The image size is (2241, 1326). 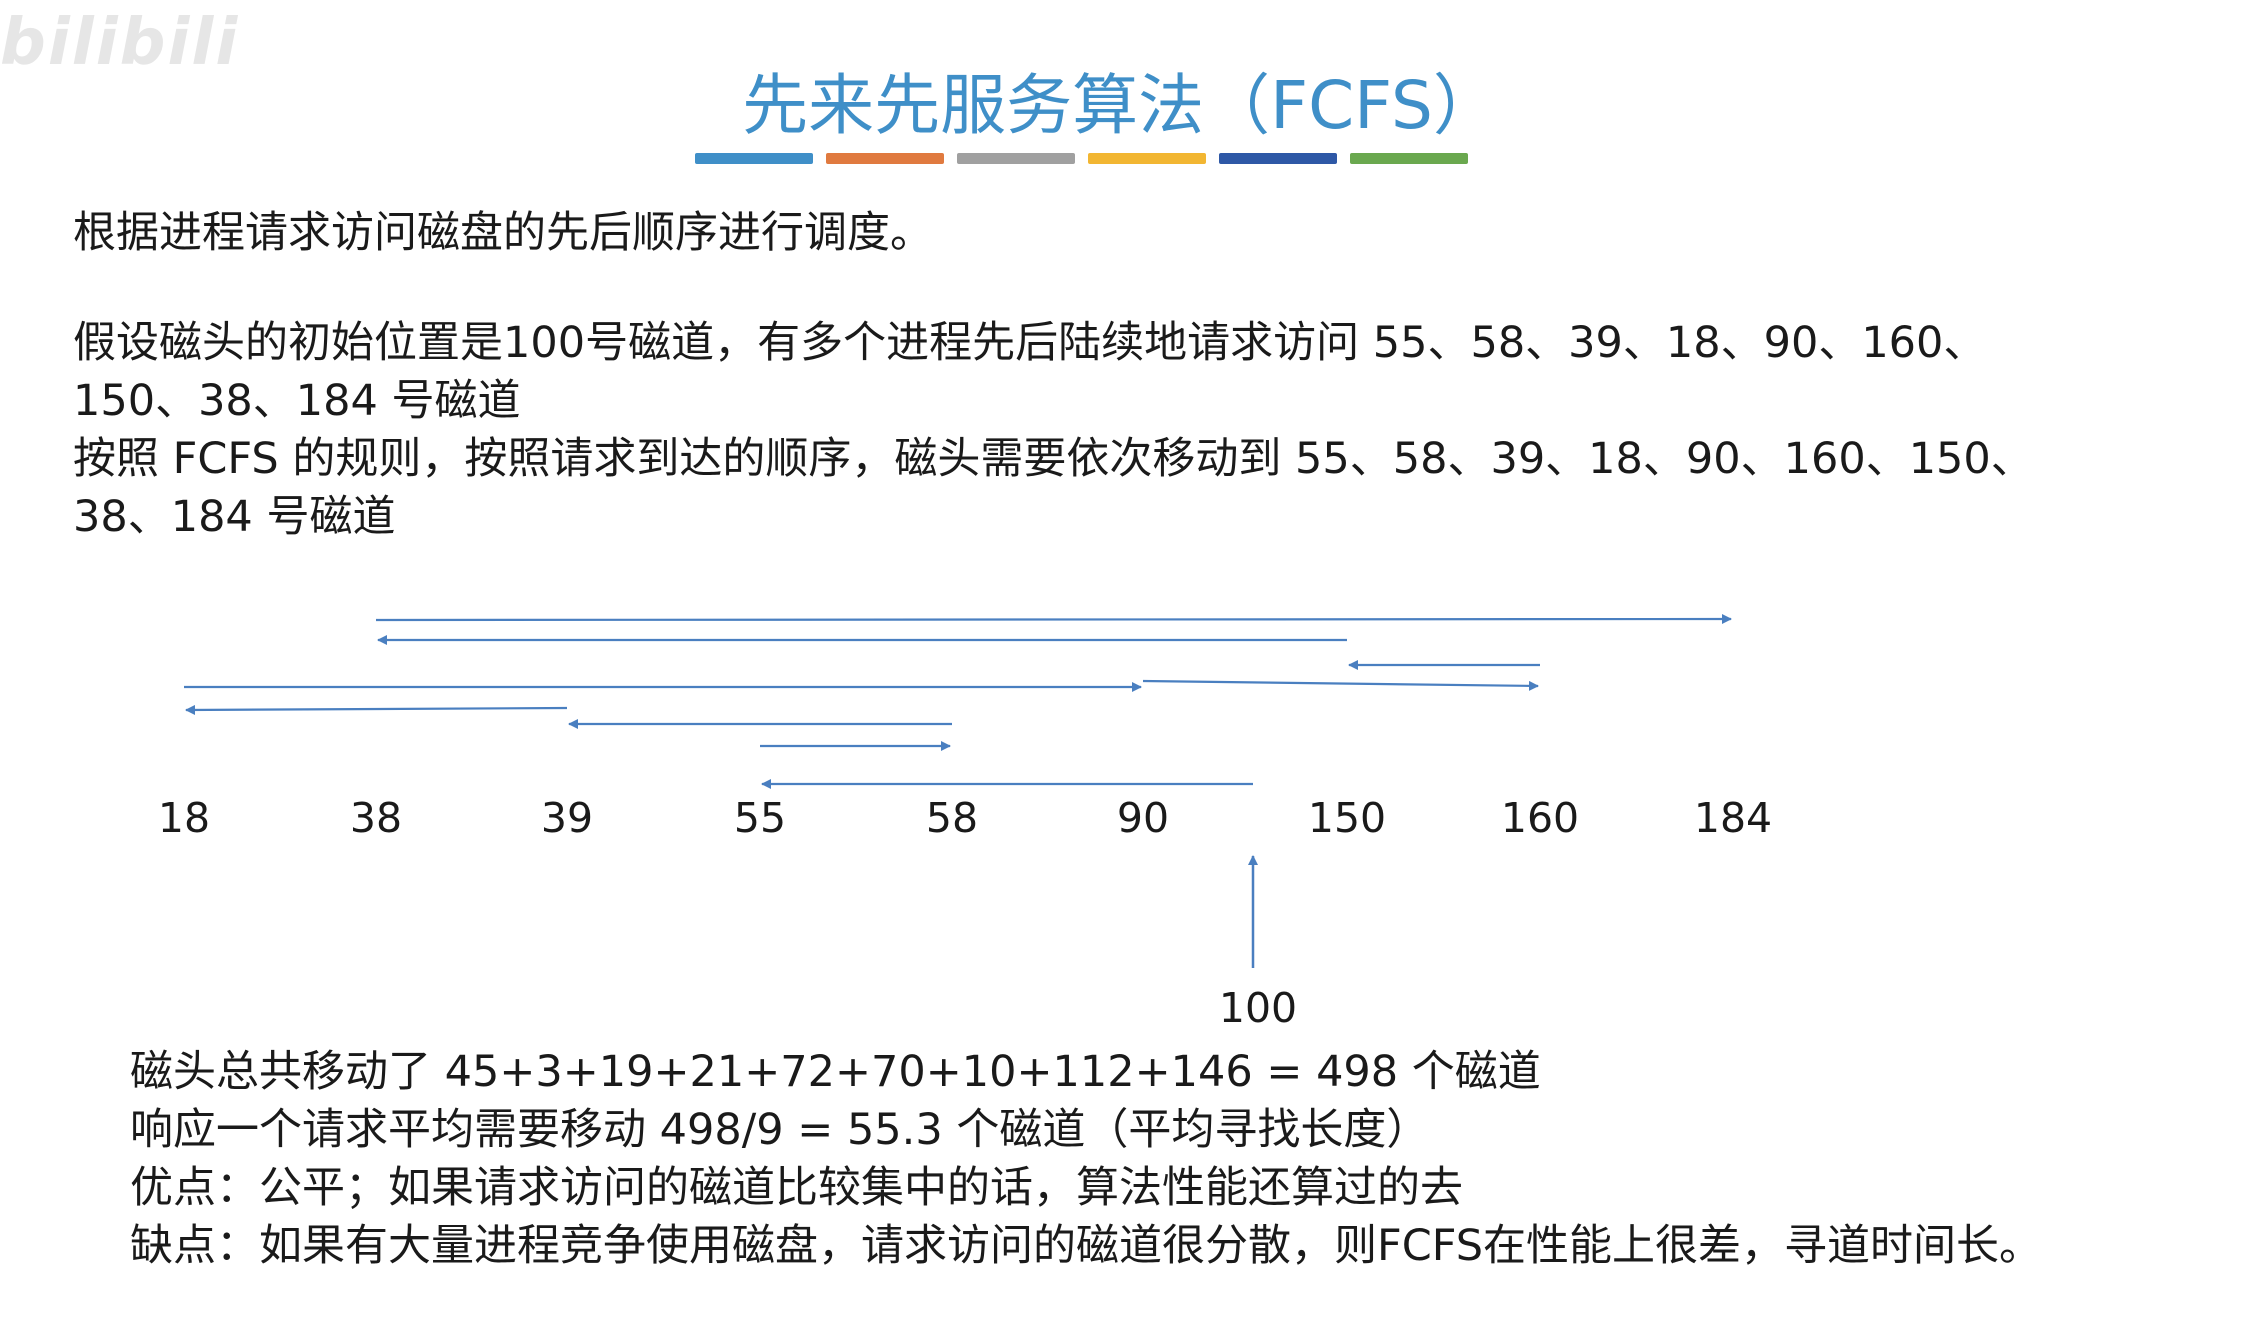 What do you see at coordinates (1143, 818) in the screenshot?
I see `track-label-90: 90` at bounding box center [1143, 818].